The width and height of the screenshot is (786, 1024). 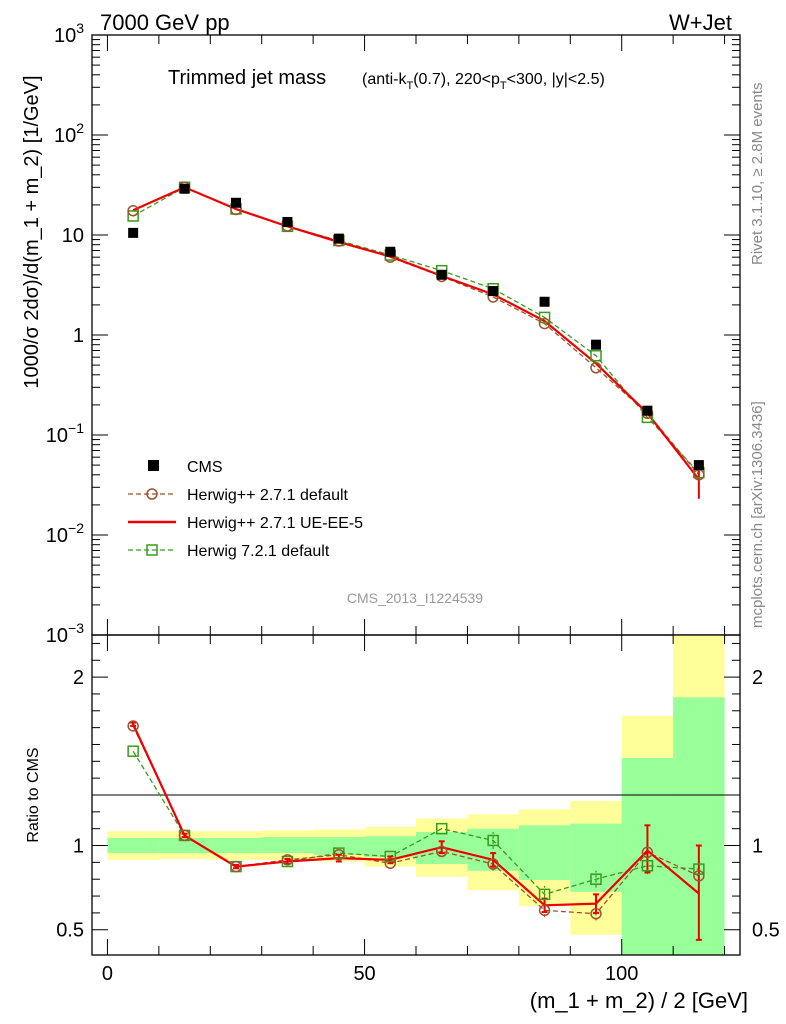 What do you see at coordinates (757, 174) in the screenshot?
I see `rivet-label: Rivet 3.1.10, ≥ 2.8M events` at bounding box center [757, 174].